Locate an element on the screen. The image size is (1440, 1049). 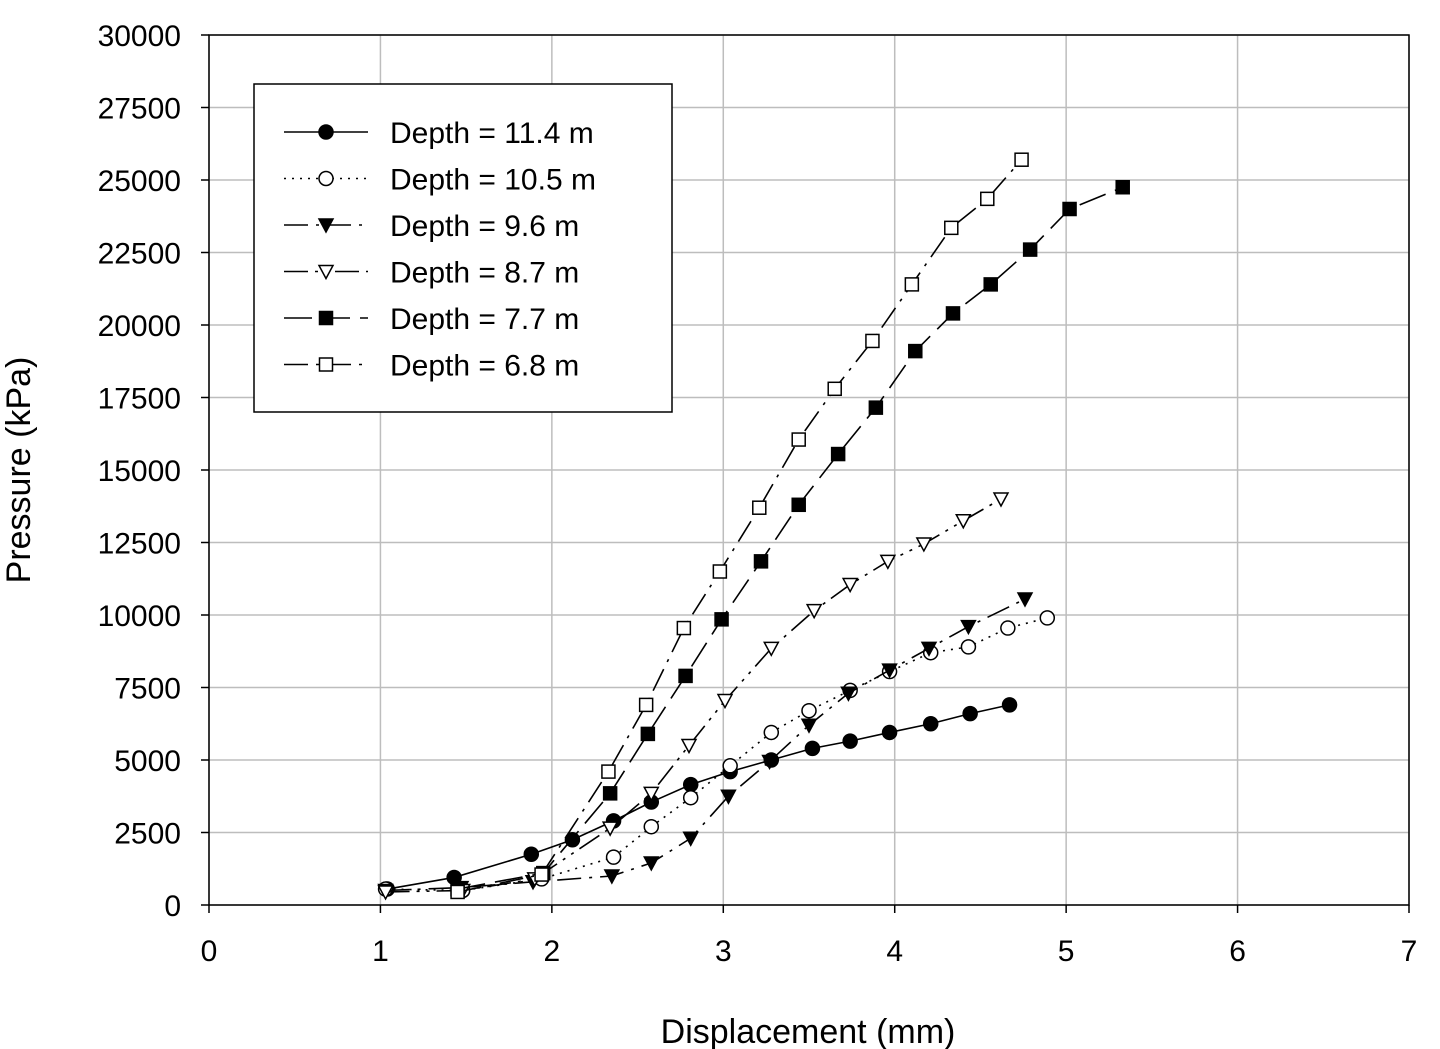
y-tick-label: 12500 is located at coordinates (139, 544).